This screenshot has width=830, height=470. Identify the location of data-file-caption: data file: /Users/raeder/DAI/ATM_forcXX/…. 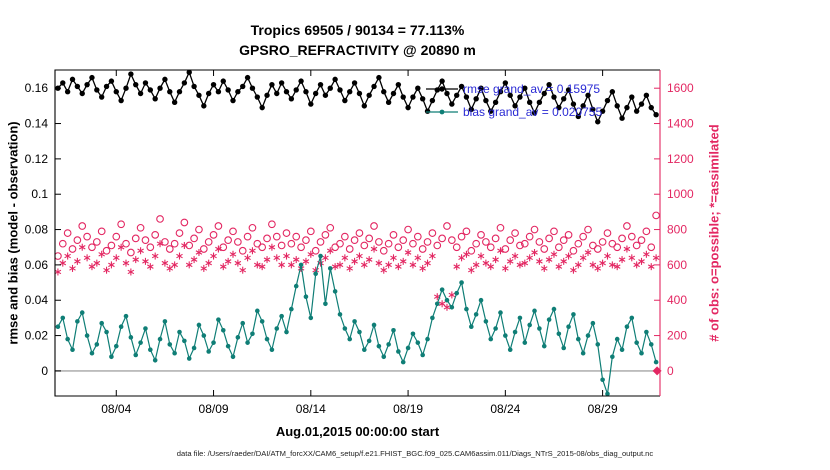
(415, 453).